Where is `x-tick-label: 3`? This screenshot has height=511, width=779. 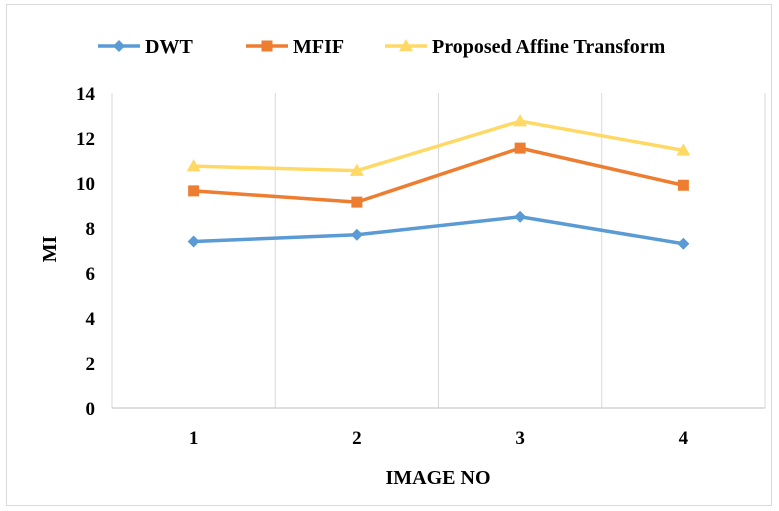 x-tick-label: 3 is located at coordinates (520, 438).